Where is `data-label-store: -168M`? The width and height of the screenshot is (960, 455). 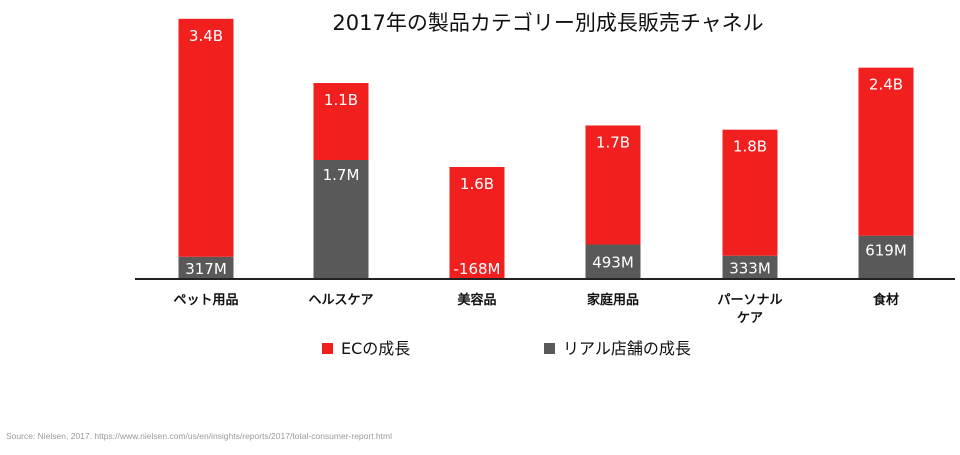 data-label-store: -168M is located at coordinates (477, 269).